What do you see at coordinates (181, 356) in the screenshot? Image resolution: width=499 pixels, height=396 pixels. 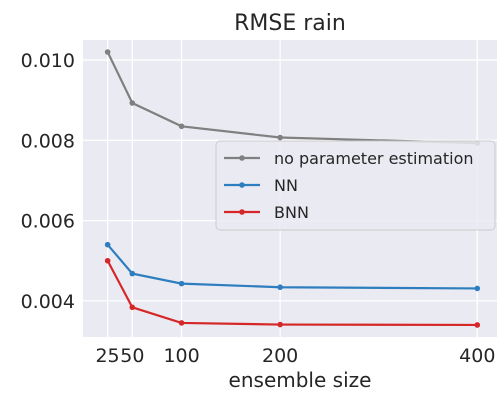 I see `x-tick-label: 100` at bounding box center [181, 356].